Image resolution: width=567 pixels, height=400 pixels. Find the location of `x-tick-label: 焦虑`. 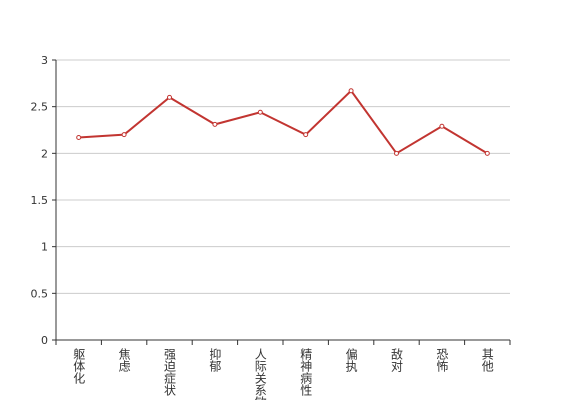

x-tick-label: 焦虑 is located at coordinates (124, 360).